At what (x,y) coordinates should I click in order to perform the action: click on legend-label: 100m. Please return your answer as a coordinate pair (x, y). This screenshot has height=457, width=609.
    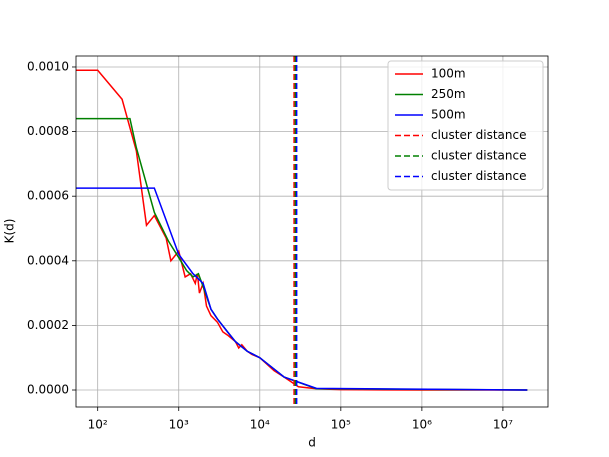
    Looking at the image, I should click on (448, 74).